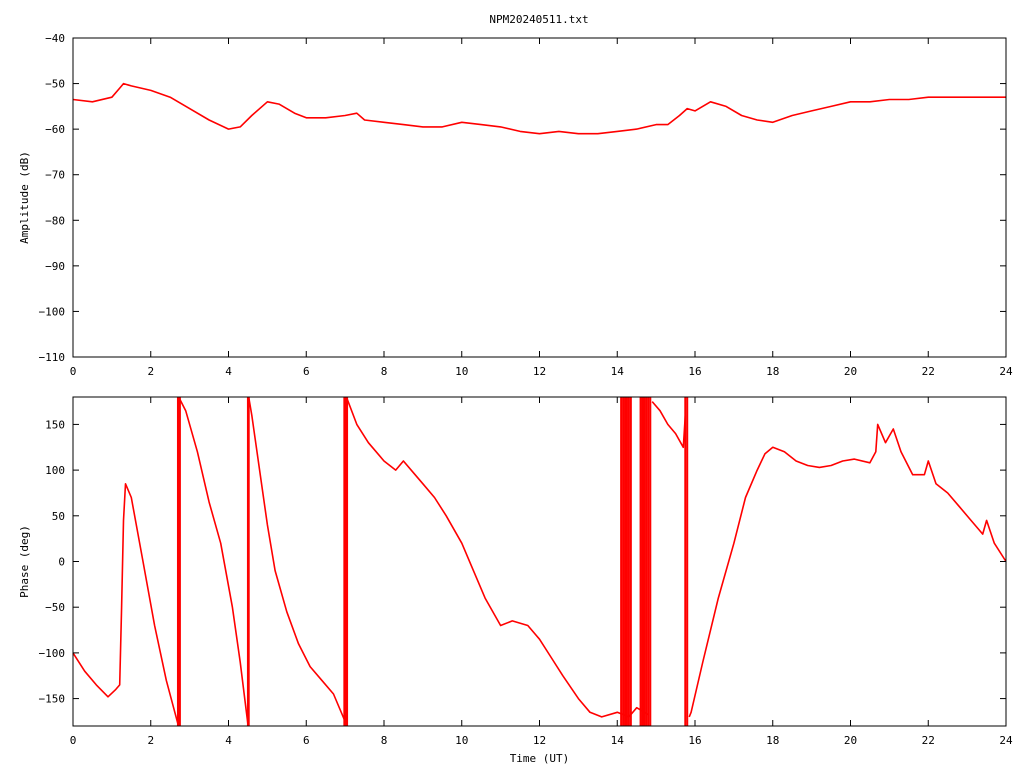  I want to click on phase-y-tick-label: 50, so click(58, 516).